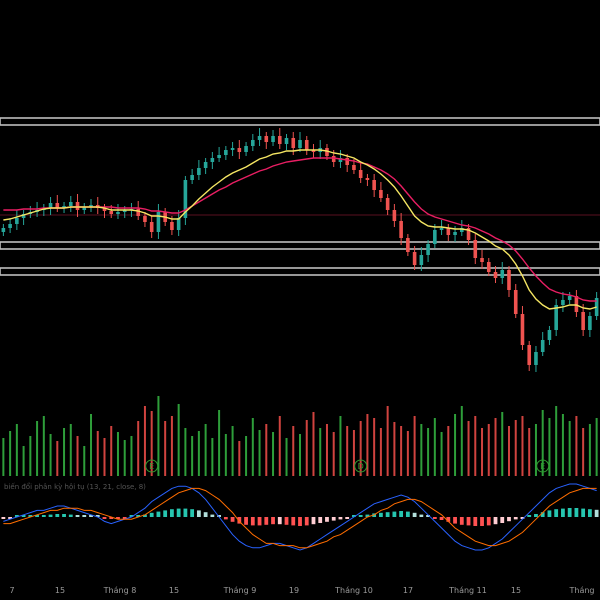 This screenshot has width=600, height=600. Describe the element at coordinates (300, 245) in the screenshot. I see `zone-upper-support` at that location.